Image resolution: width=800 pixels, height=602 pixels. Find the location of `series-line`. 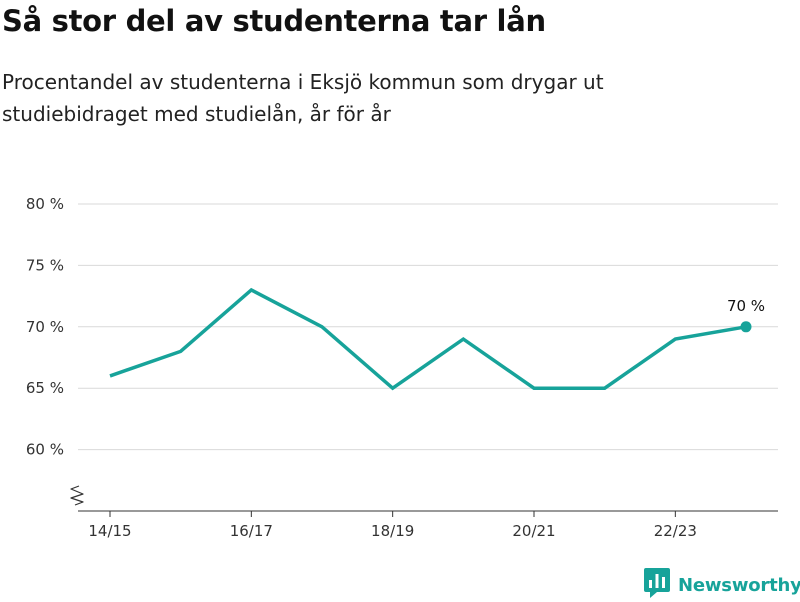

series-line is located at coordinates (428, 339).